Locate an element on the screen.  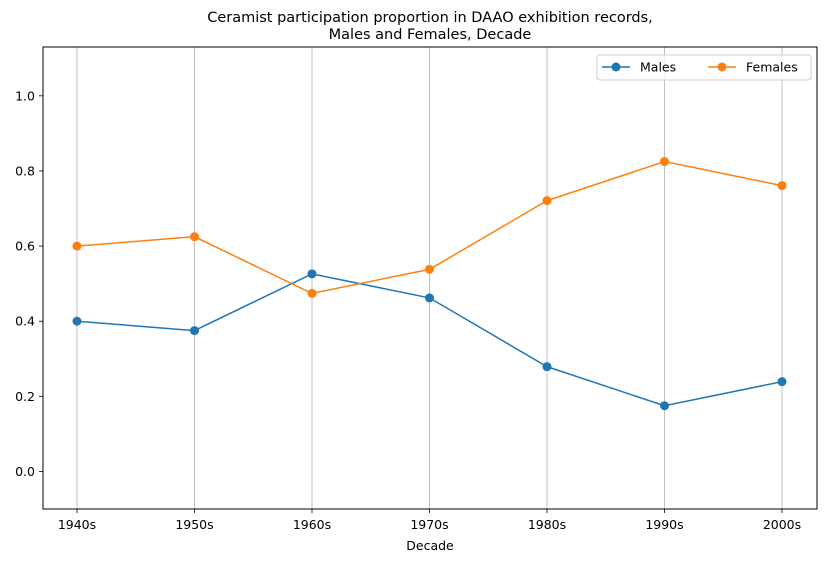
x-axis: 1940s 1950s 1960s 1970s 1980s 1990s 2000s is located at coordinates (429, 520).